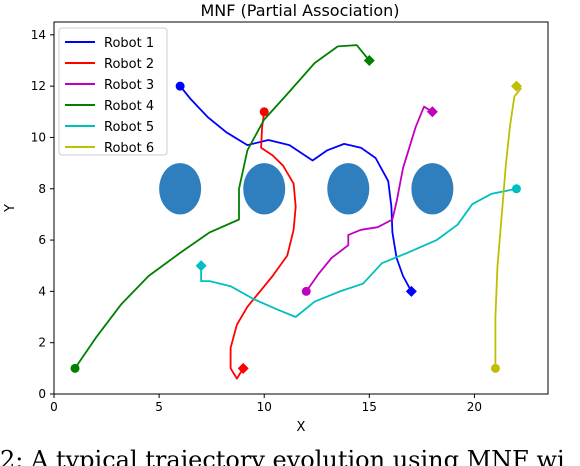 The image size is (580, 466). What do you see at coordinates (10, 208) in the screenshot?
I see `y-axis-label: Y` at bounding box center [10, 208].